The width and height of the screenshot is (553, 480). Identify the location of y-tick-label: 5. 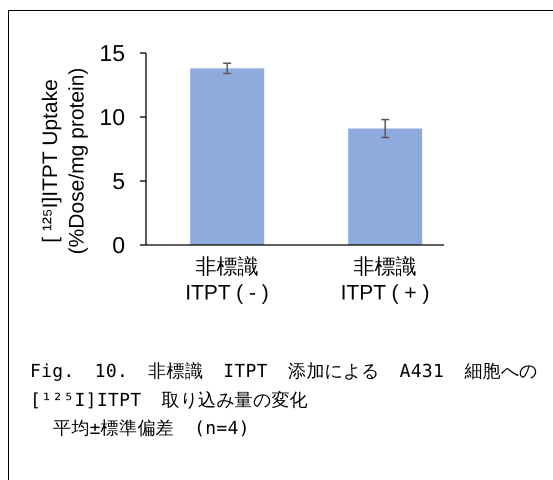
(118, 181).